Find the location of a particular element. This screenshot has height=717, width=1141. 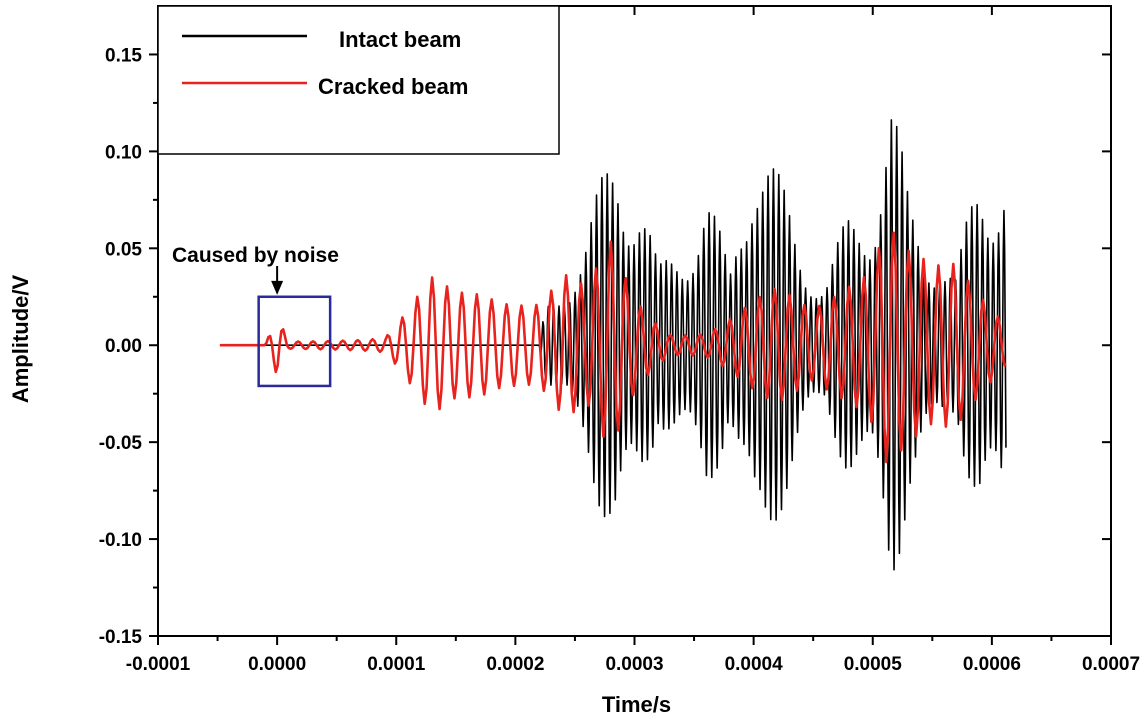

legend-label: Cracked beam is located at coordinates (393, 86).